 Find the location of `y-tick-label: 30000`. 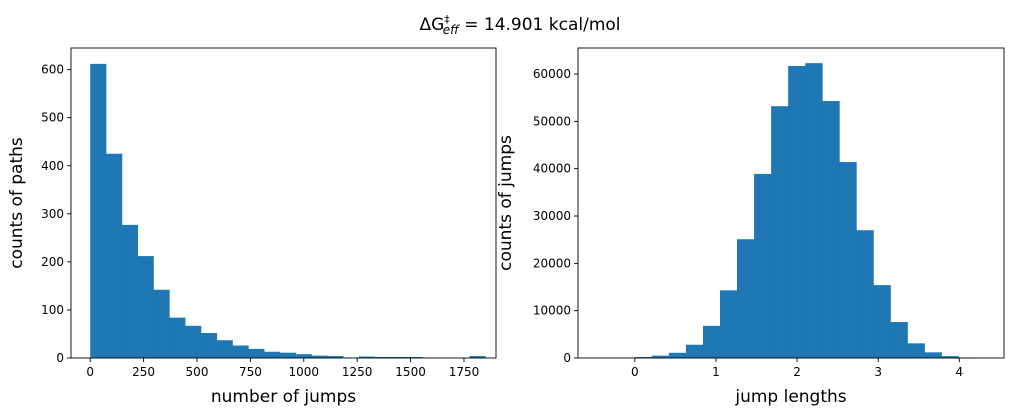

y-tick-label: 30000 is located at coordinates (552, 216).